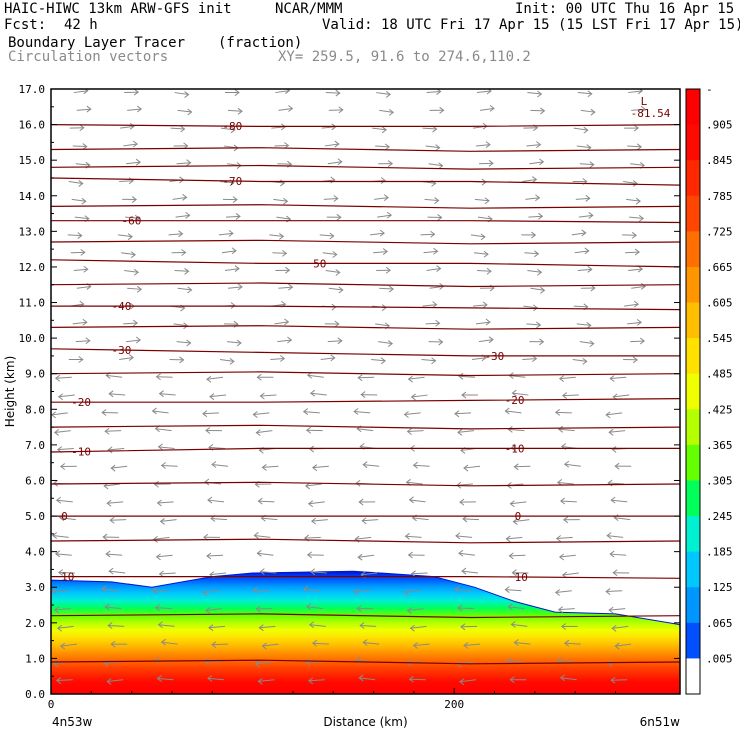 The height and width of the screenshot is (740, 740). Describe the element at coordinates (35, 480) in the screenshot. I see `y-tick-label: 6.0` at that location.